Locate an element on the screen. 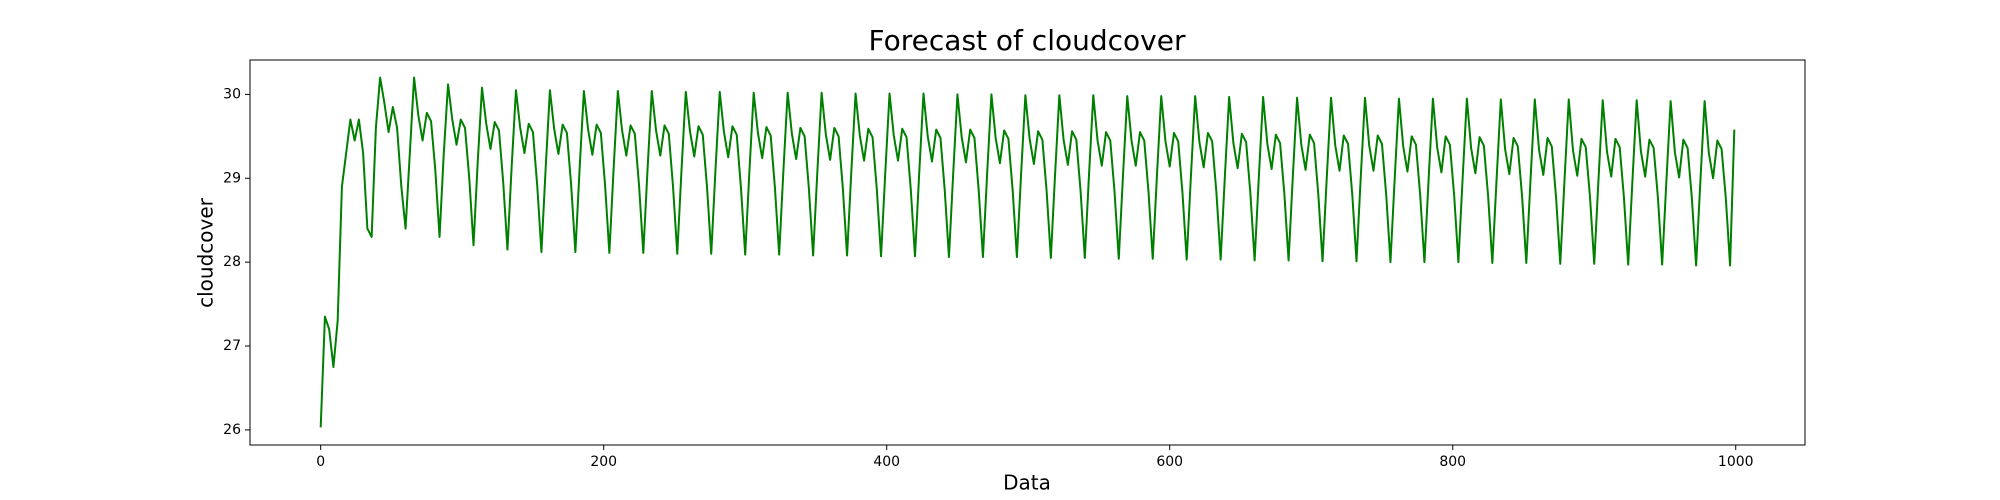 Image resolution: width=2000 pixels, height=500 pixels. y-axis-label: cloudcover is located at coordinates (206, 252).